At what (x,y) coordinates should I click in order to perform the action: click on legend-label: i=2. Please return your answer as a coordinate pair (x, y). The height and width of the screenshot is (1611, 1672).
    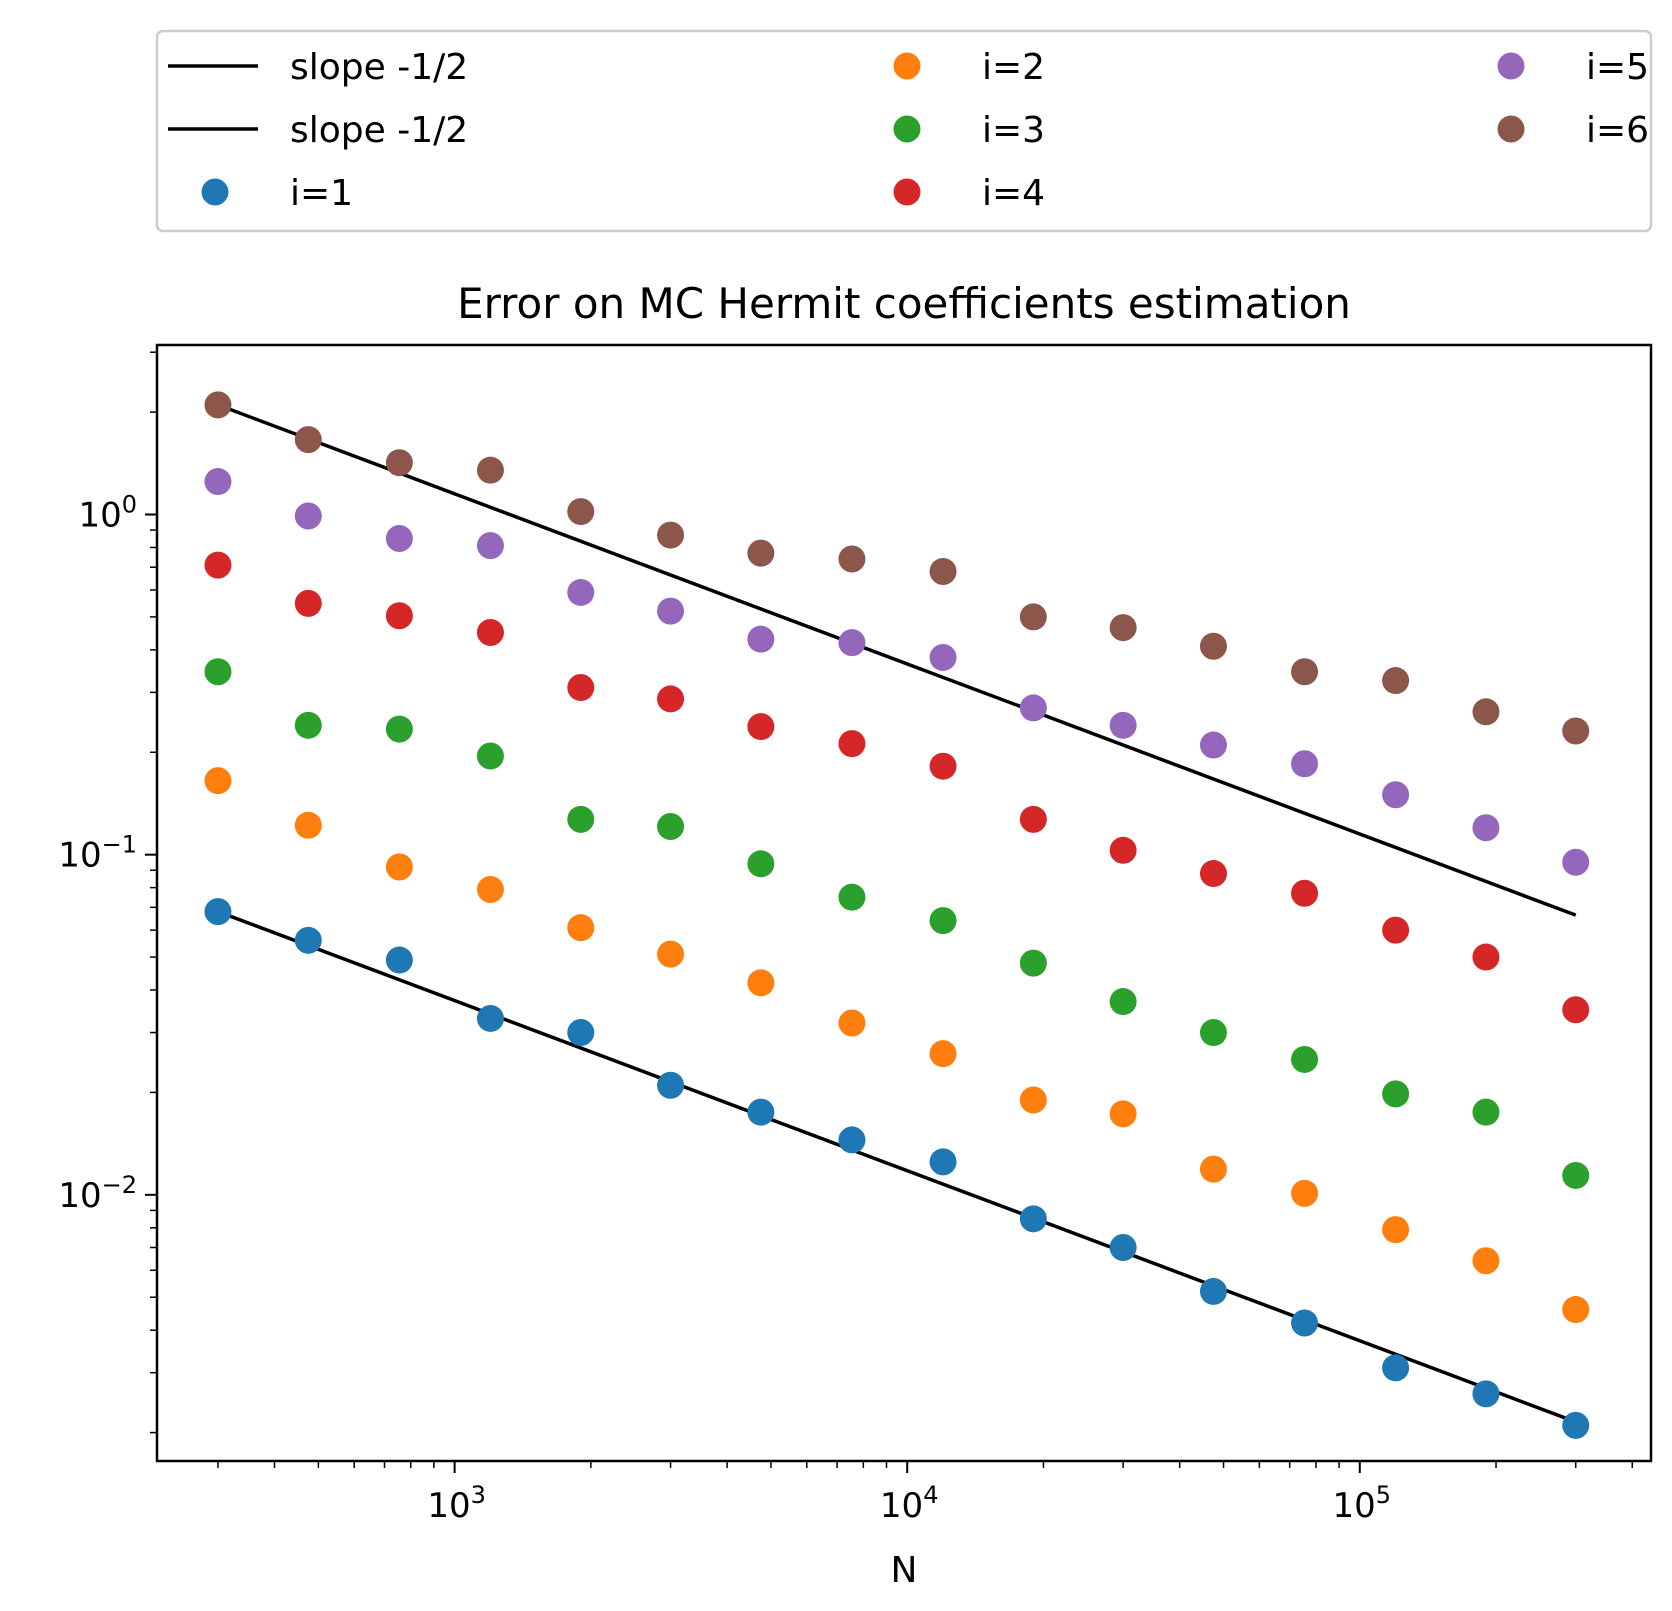
    Looking at the image, I should click on (1013, 67).